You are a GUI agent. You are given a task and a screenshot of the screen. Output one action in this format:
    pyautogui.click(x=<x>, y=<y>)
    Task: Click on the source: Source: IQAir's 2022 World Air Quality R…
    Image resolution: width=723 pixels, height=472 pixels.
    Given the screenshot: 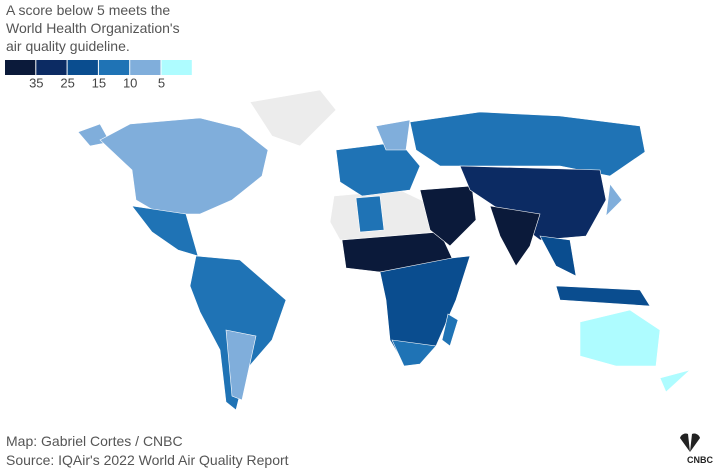 What is the action you would take?
    pyautogui.click(x=147, y=460)
    